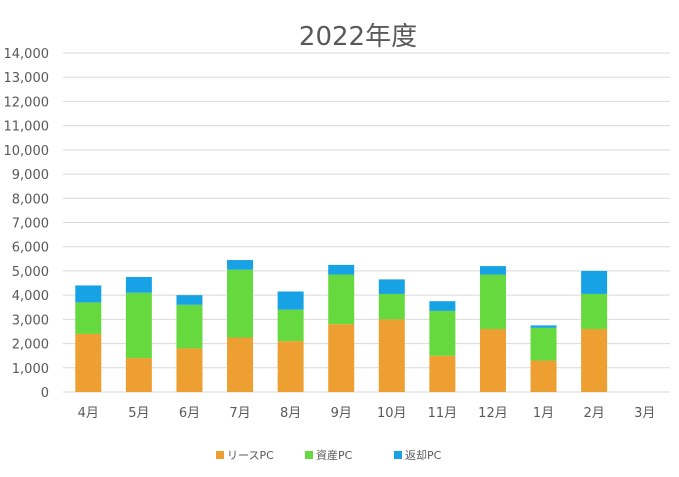 The image size is (679, 477). I want to click on x-tick-label: 12月, so click(493, 413).